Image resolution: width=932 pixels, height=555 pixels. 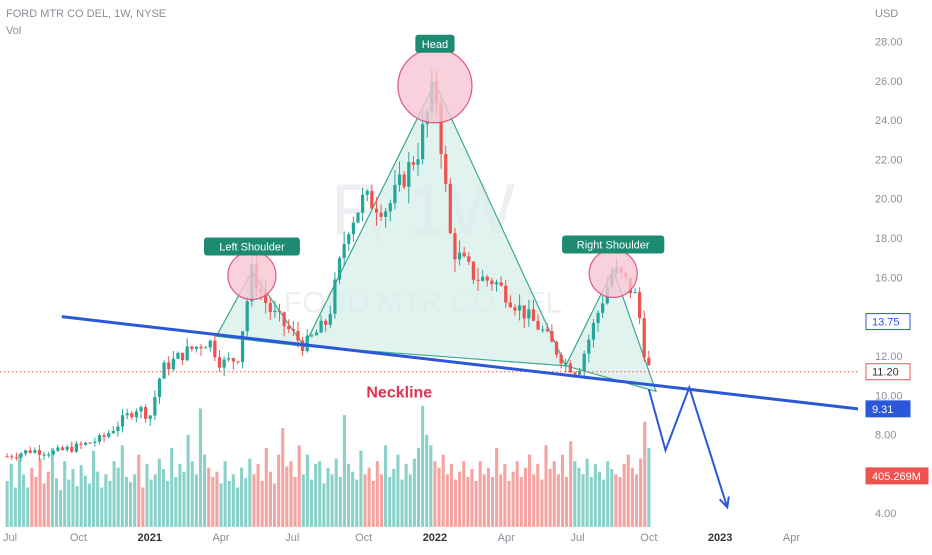 I want to click on price-label-text: 405.269M, so click(x=896, y=477).